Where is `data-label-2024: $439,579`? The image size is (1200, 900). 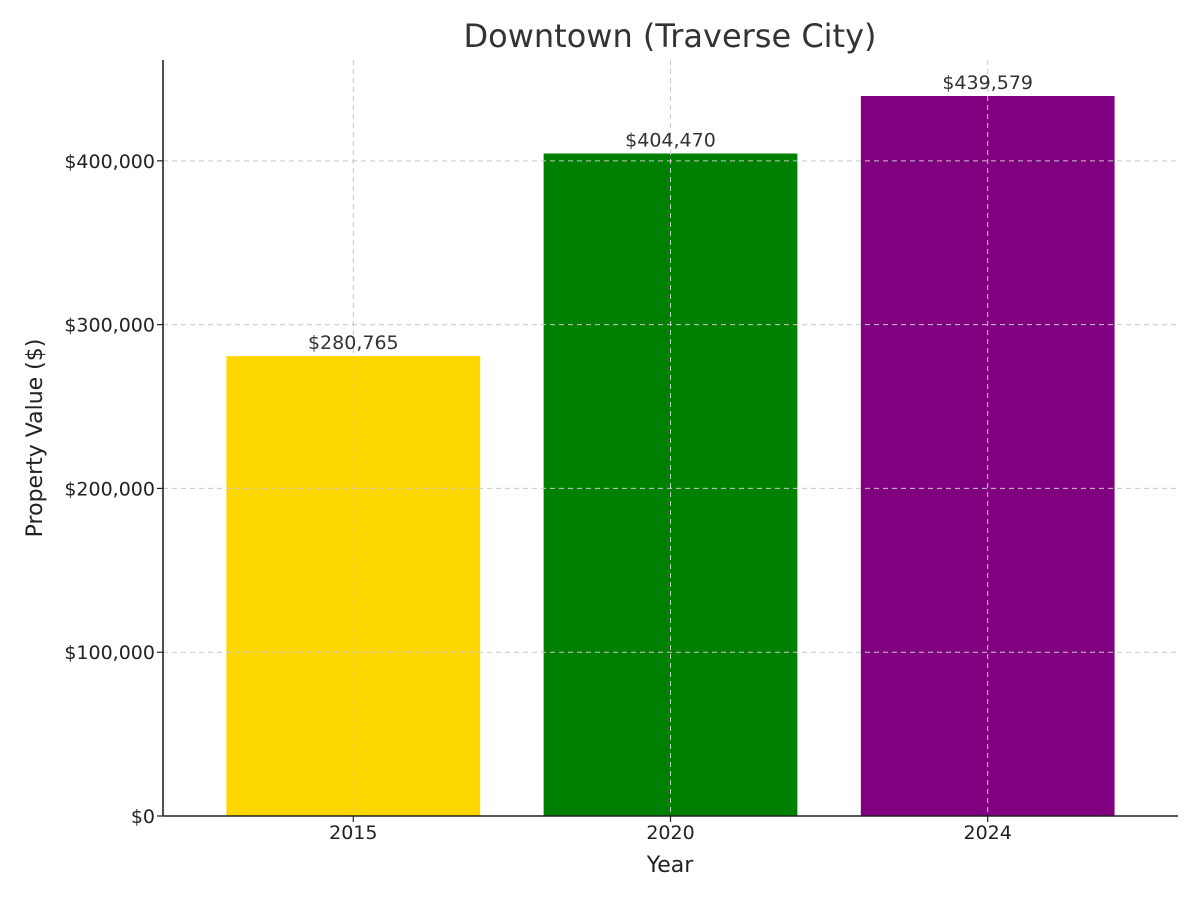 data-label-2024: $439,579 is located at coordinates (987, 83).